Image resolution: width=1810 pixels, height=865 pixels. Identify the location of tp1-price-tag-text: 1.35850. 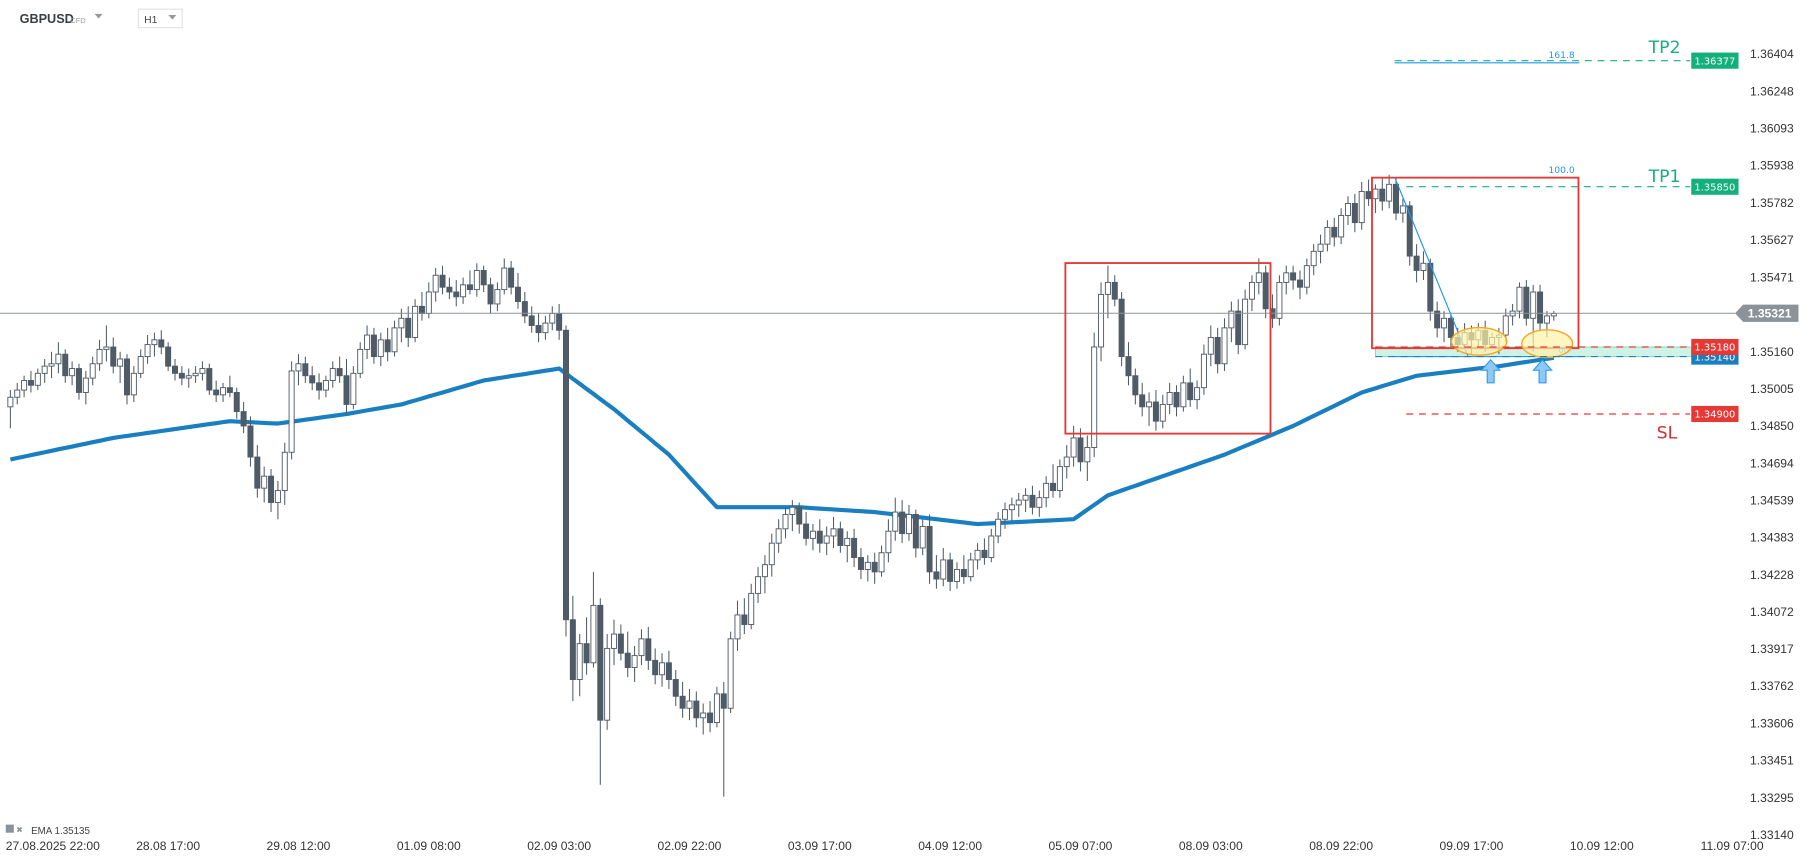
(1714, 187).